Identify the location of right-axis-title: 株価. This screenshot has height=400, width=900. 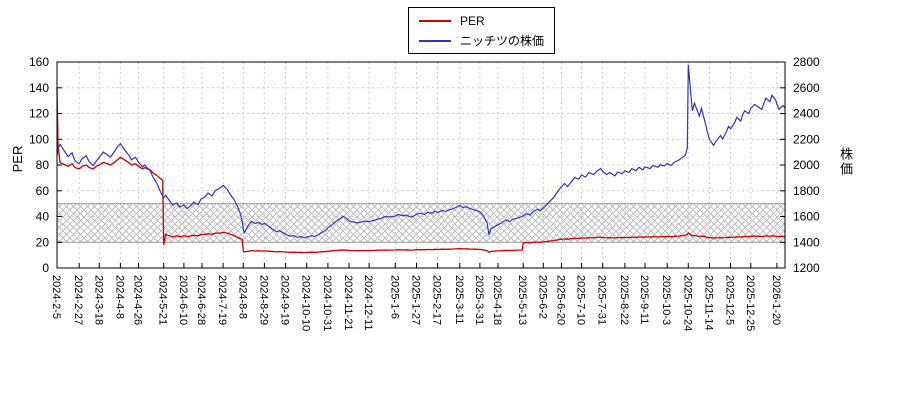
(845, 162).